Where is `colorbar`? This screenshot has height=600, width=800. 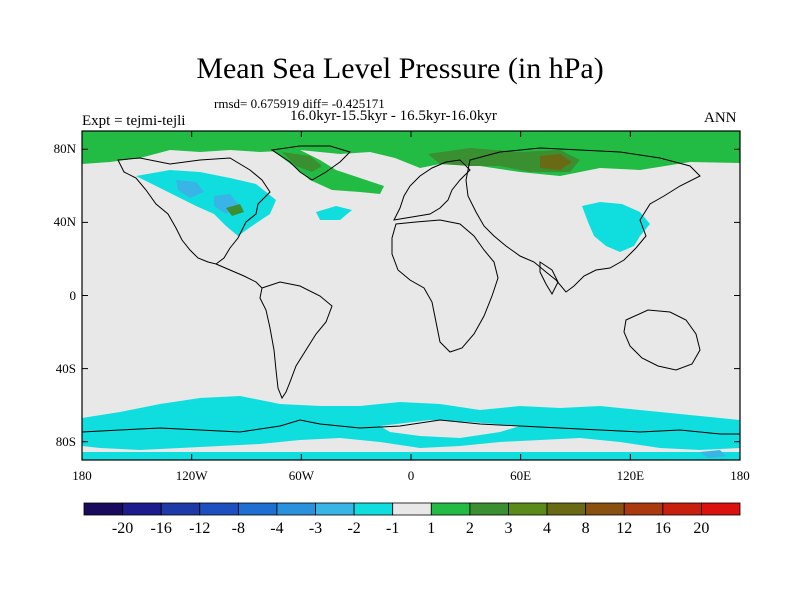 colorbar is located at coordinates (412, 509).